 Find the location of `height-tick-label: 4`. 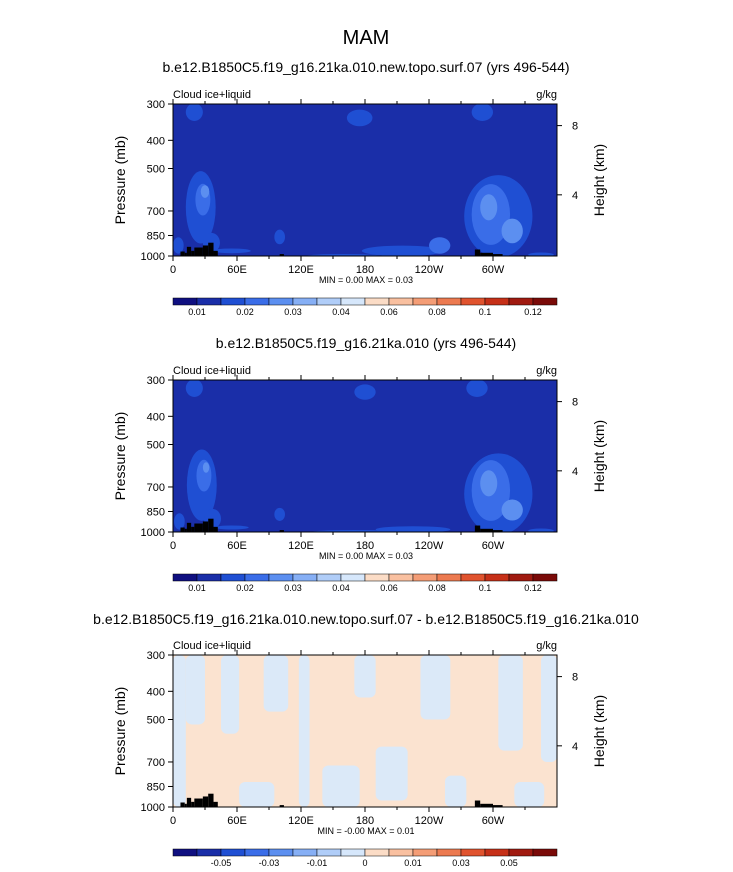

height-tick-label: 4 is located at coordinates (575, 747).